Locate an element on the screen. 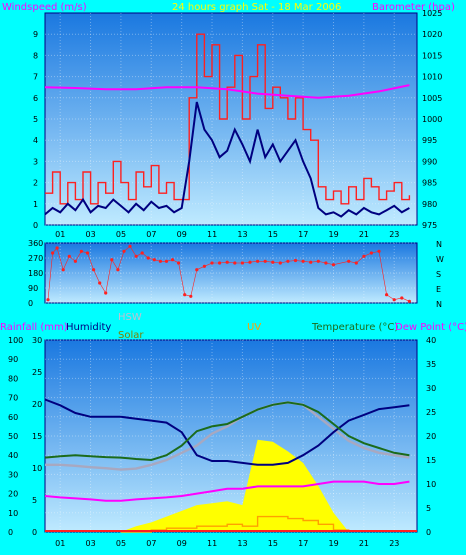 This screenshot has width=466, height=555. x-tick-label-p3: 15 is located at coordinates (273, 543).